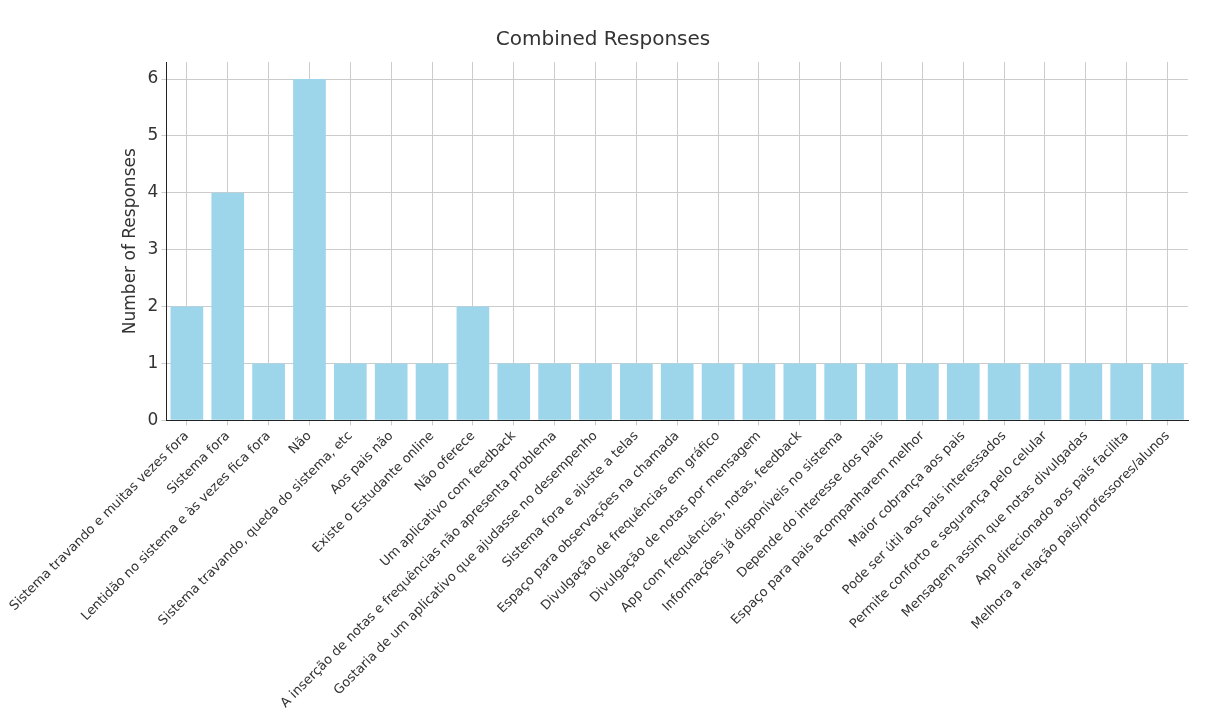  Describe the element at coordinates (153, 191) in the screenshot. I see `y-tick-label: 4` at that location.